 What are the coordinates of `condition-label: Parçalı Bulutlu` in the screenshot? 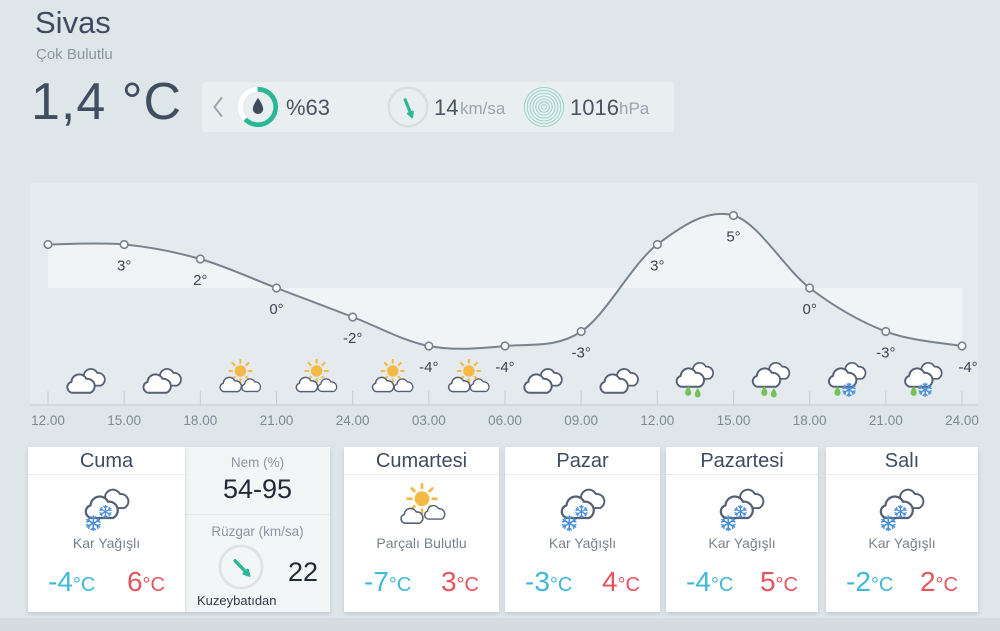 It's located at (421, 543).